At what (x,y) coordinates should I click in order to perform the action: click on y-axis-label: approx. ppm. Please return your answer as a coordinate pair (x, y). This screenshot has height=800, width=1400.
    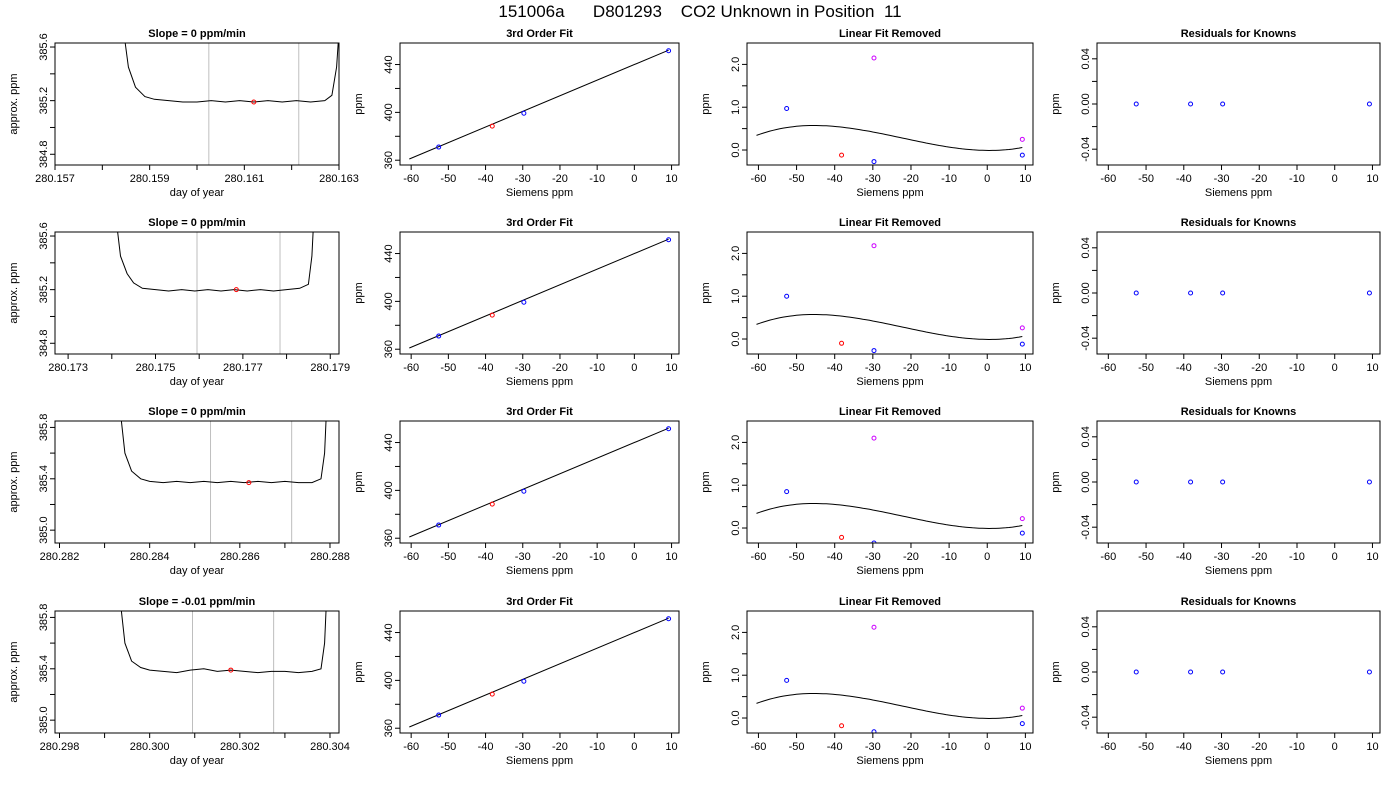
    Looking at the image, I should click on (14, 103).